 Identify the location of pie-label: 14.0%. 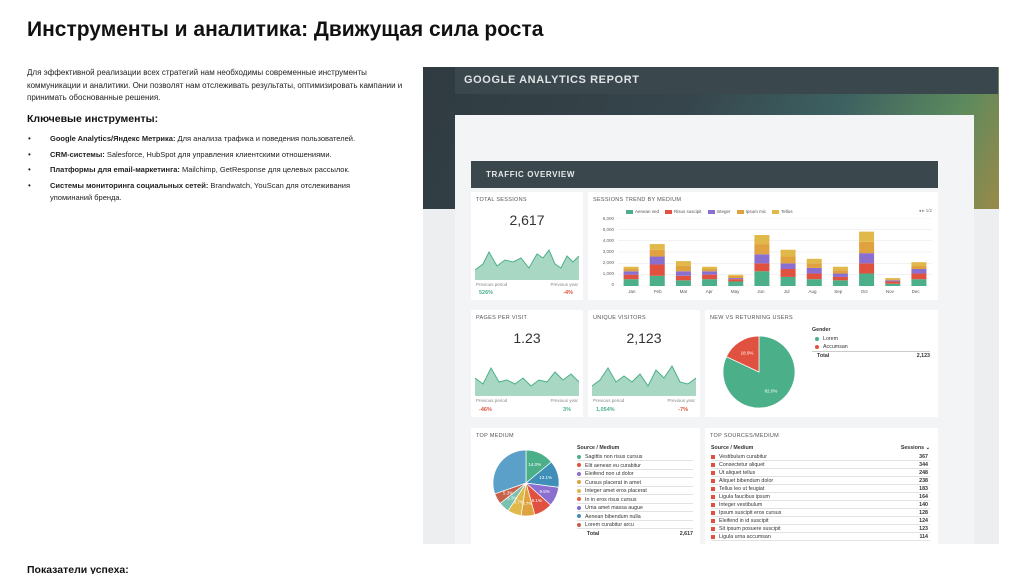
(534, 464).